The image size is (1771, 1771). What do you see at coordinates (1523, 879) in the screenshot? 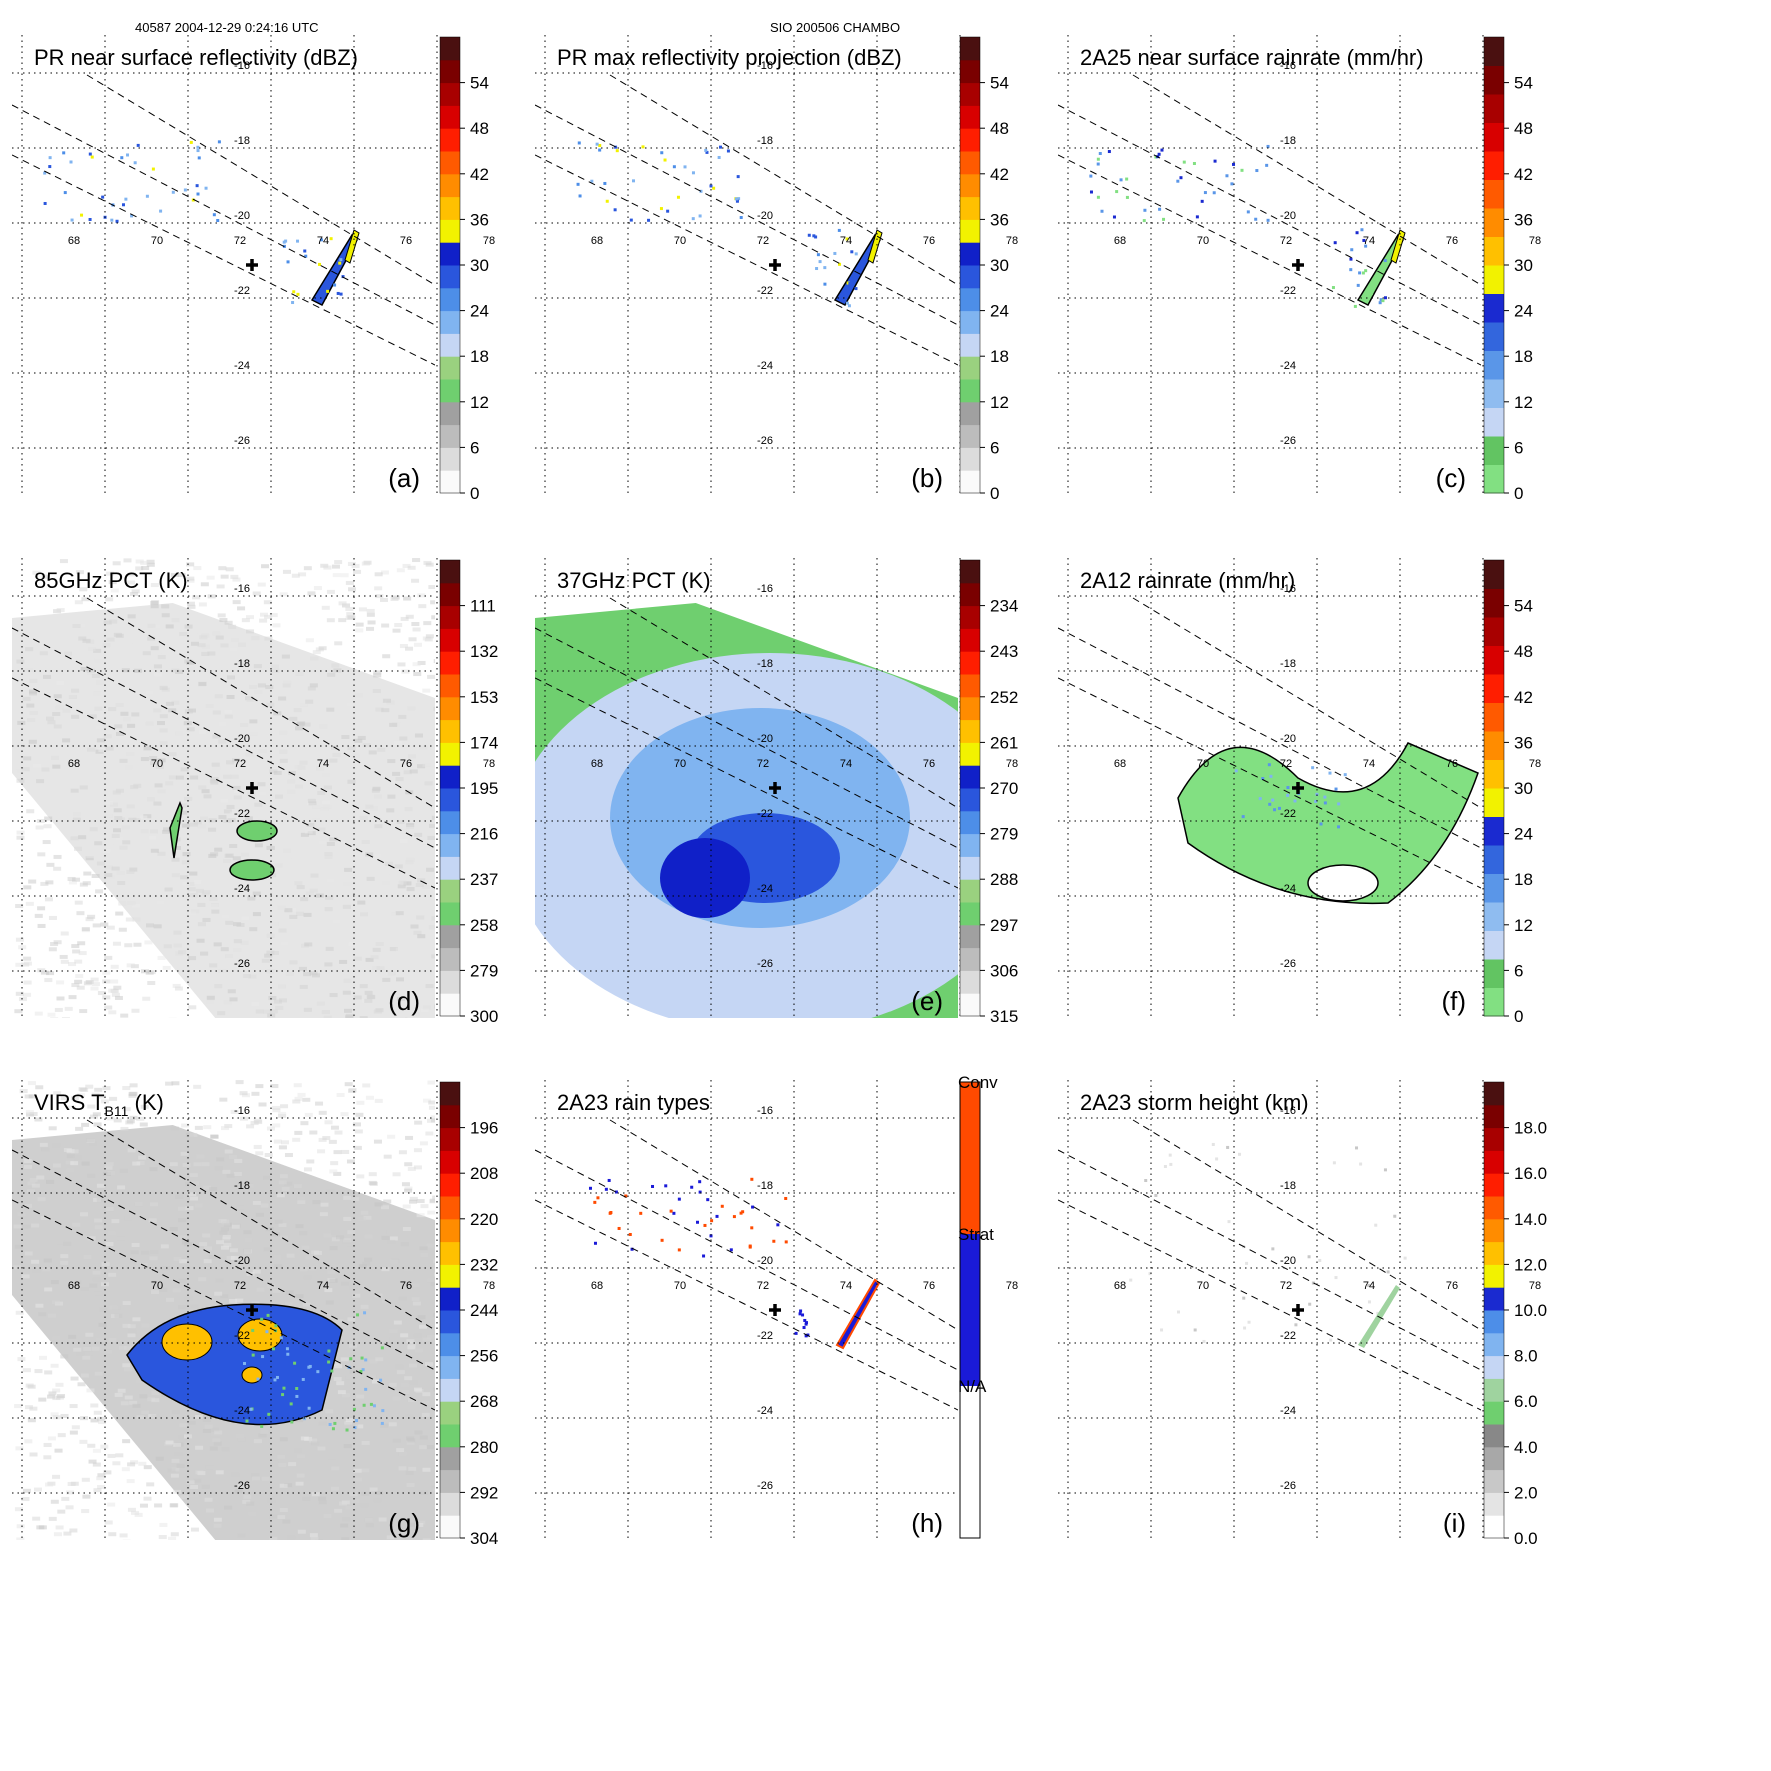
I see `colorbar-label: 18` at bounding box center [1523, 879].